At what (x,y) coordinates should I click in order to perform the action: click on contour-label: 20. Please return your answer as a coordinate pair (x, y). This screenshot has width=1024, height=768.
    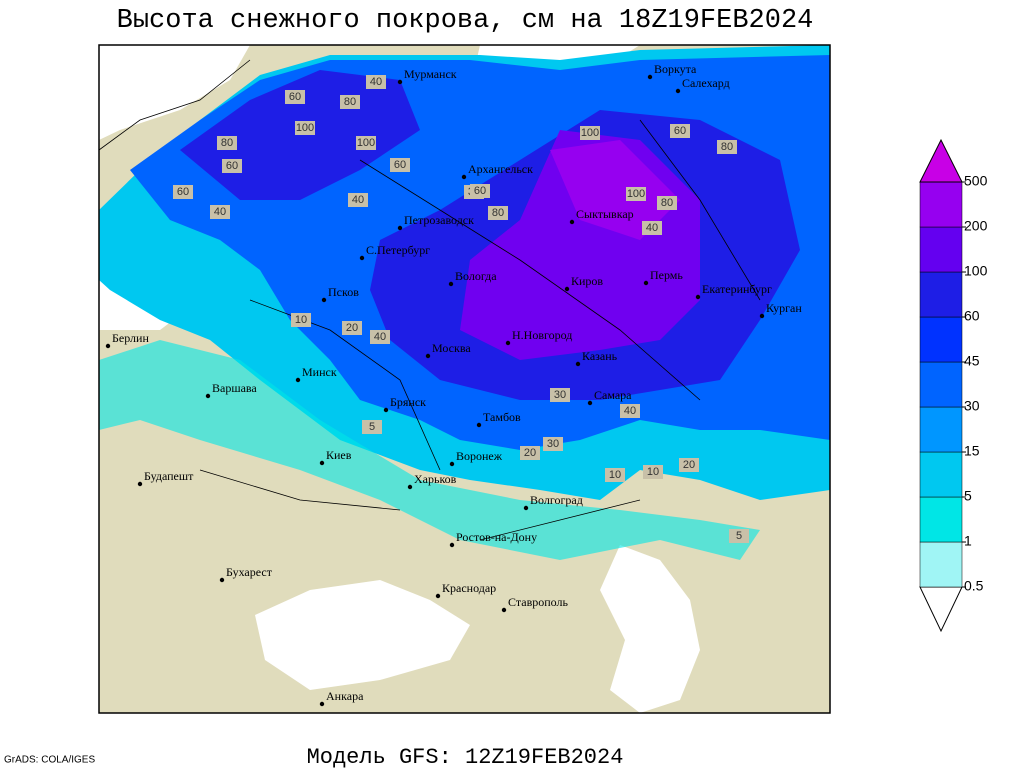
    Looking at the image, I should click on (352, 328).